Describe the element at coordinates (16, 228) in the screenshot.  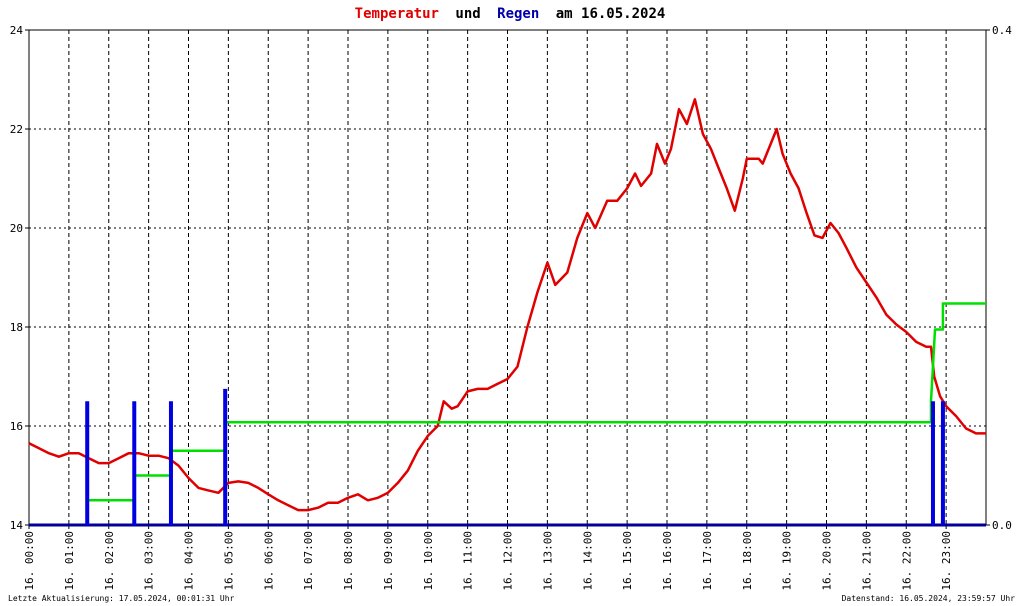
I see `y-tick-label: 20` at that location.